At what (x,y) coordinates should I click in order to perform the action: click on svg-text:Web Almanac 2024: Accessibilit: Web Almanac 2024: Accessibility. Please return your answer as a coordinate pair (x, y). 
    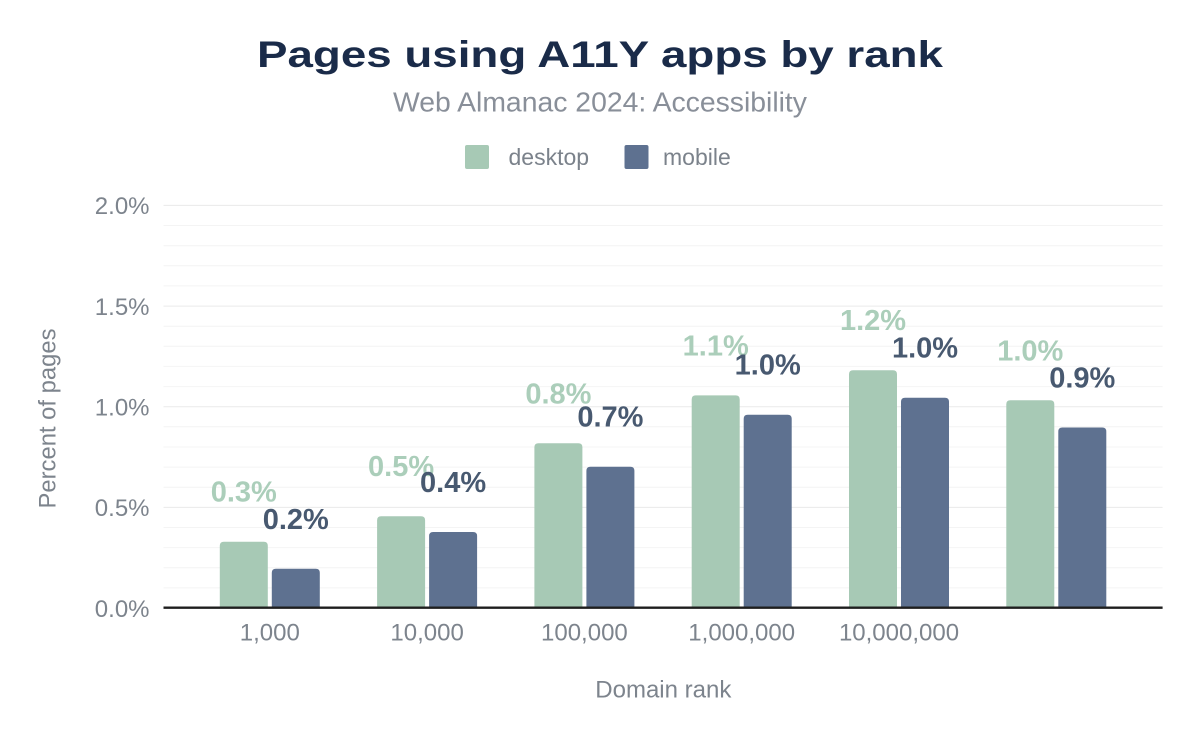
    Looking at the image, I should click on (600, 102).